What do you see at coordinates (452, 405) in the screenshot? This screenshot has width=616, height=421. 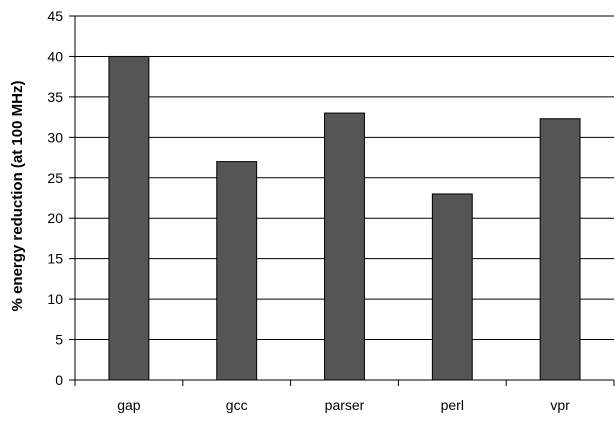 I see `x-tick-label: perl` at bounding box center [452, 405].